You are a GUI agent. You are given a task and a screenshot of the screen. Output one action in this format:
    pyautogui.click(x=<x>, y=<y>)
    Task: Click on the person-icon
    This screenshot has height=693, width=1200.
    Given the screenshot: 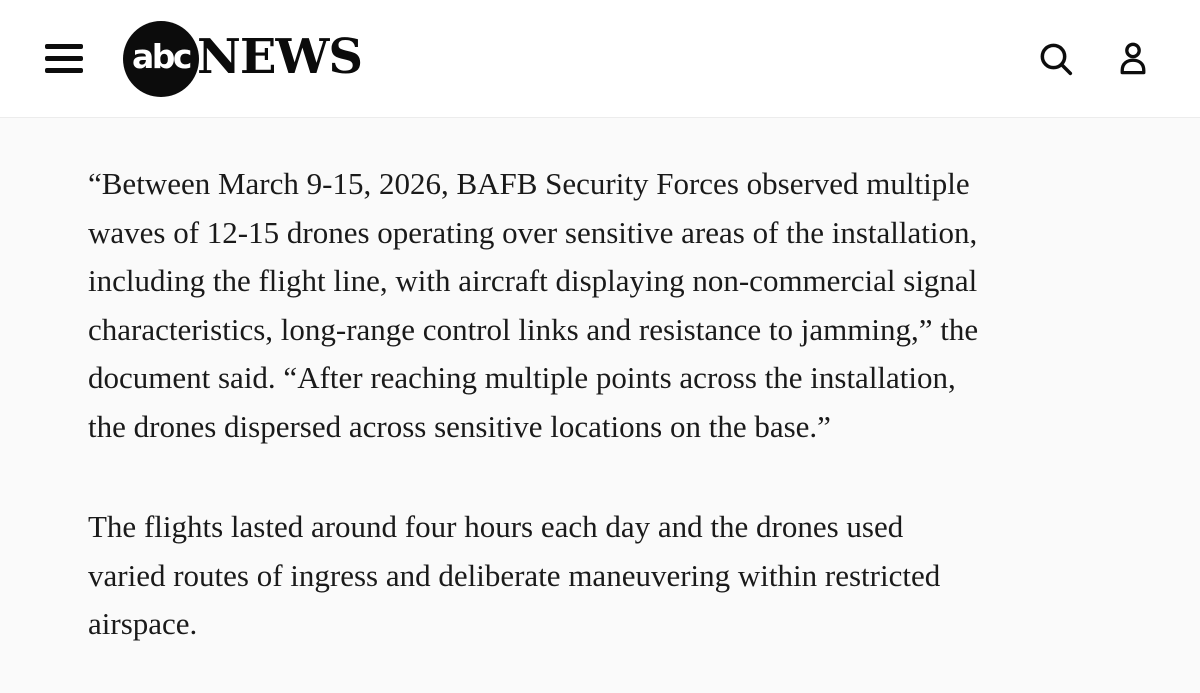 What is the action you would take?
    pyautogui.click(x=1133, y=58)
    